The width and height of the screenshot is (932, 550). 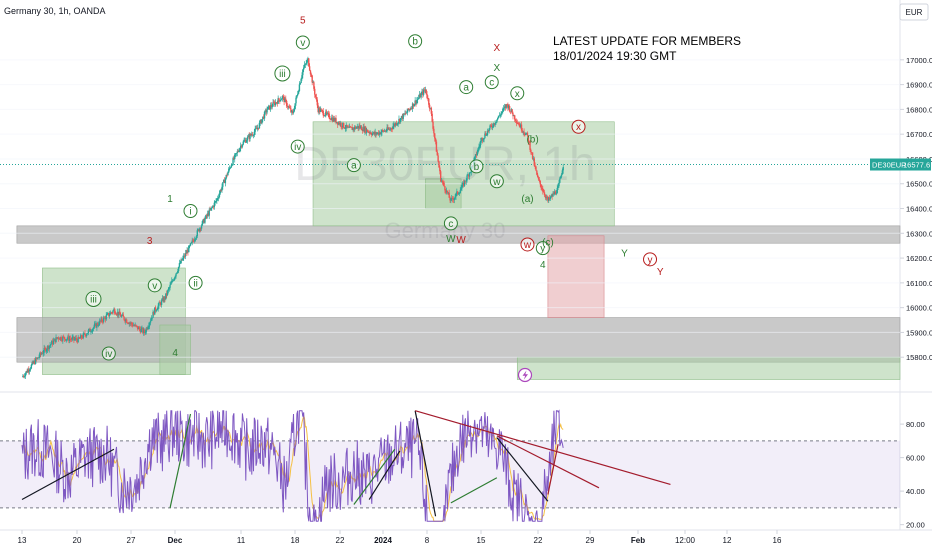 What do you see at coordinates (915, 458) in the screenshot?
I see `rsi-tick-label: 60.00` at bounding box center [915, 458].